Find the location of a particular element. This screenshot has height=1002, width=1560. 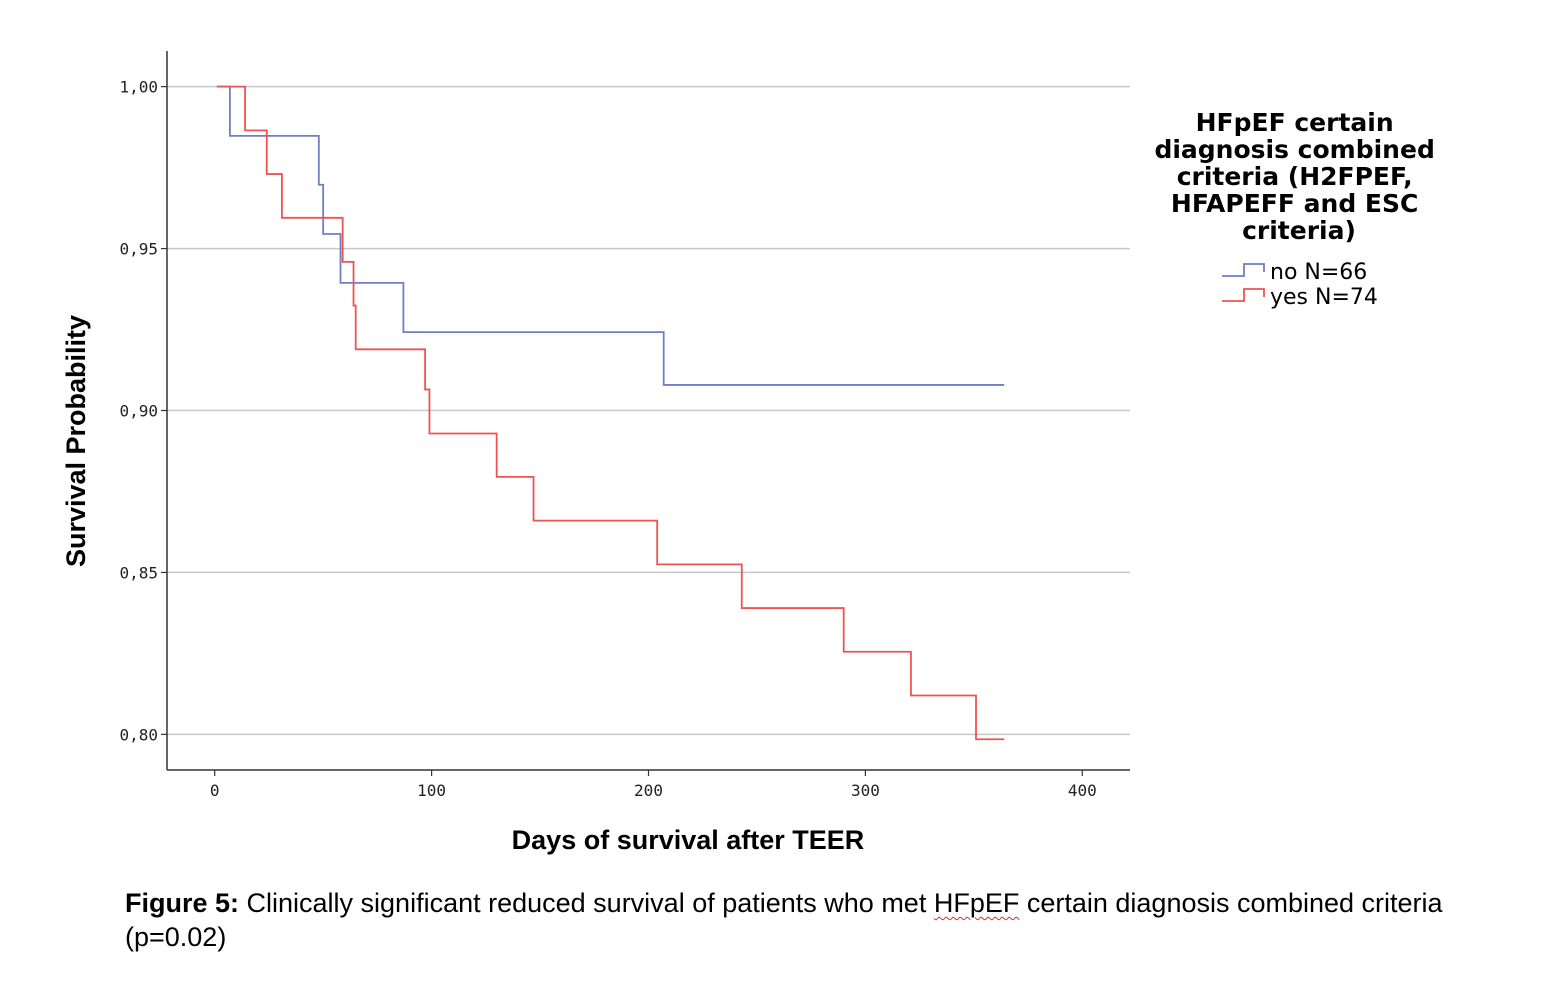

x-tick-label: 0 is located at coordinates (215, 790).